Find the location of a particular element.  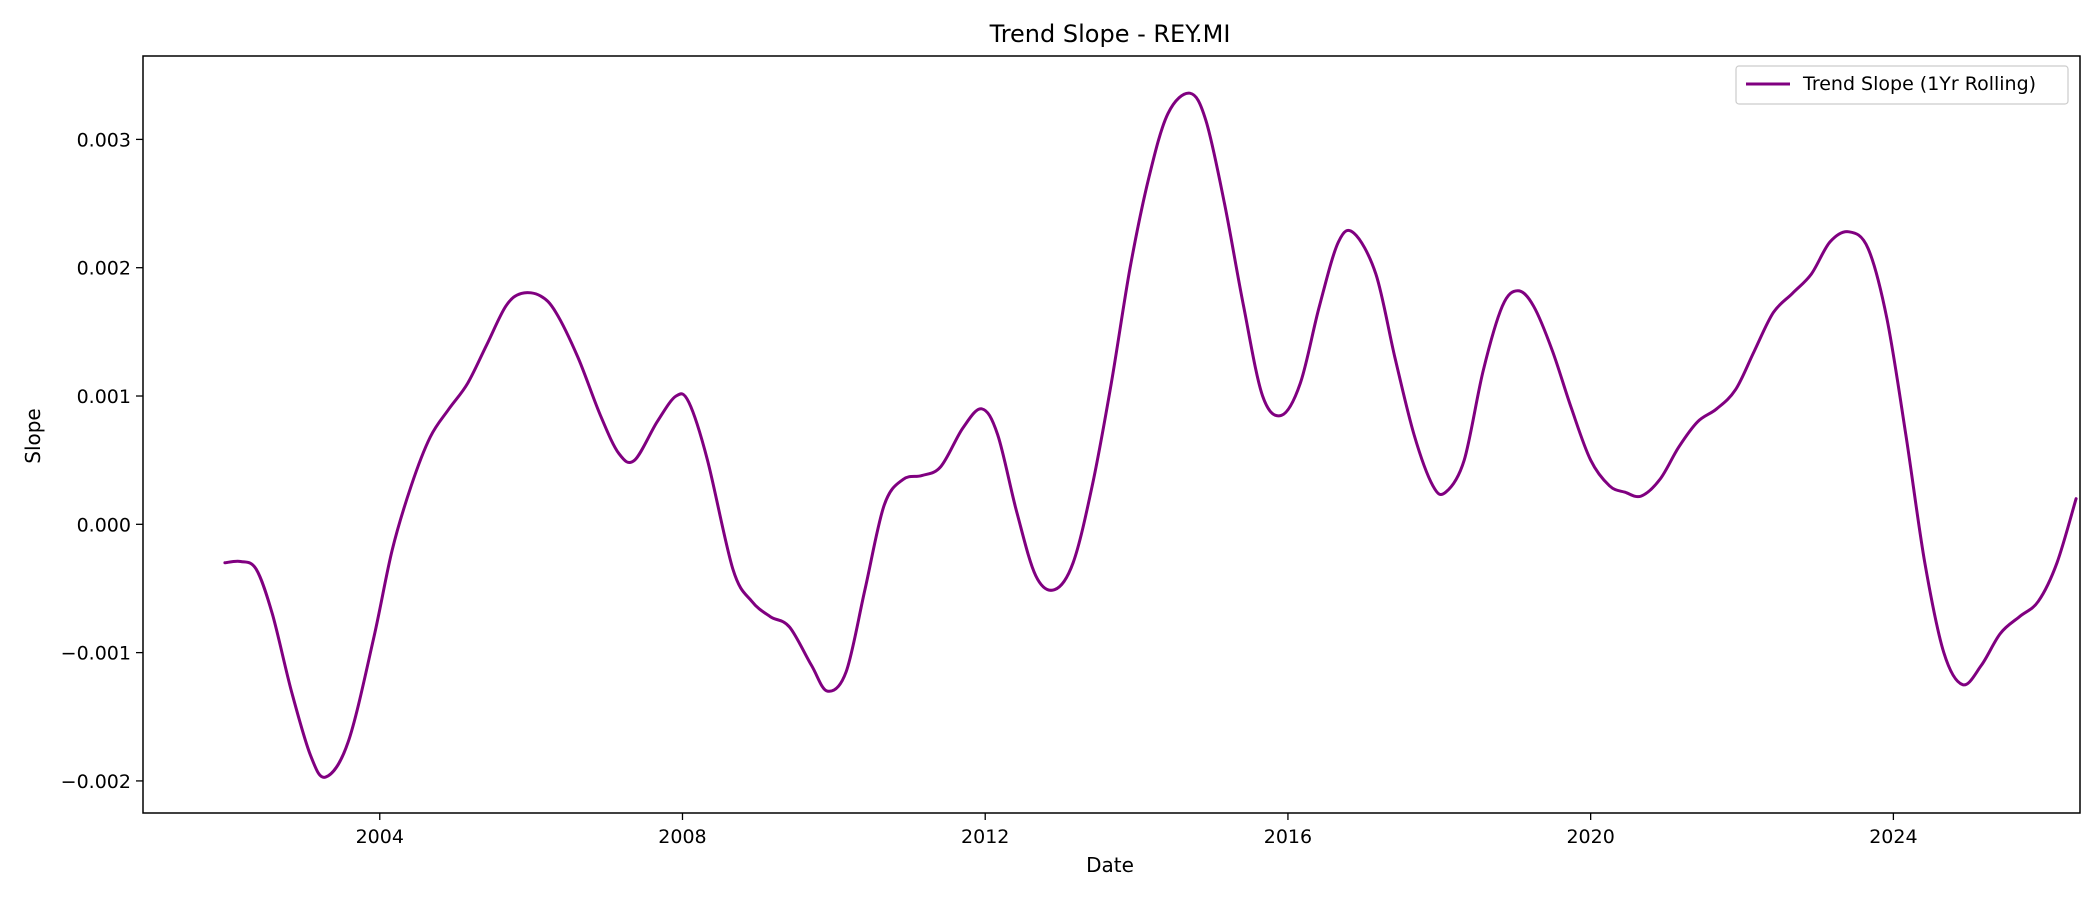

chart-title: Trend Slope - REY.MI is located at coordinates (1110, 34).